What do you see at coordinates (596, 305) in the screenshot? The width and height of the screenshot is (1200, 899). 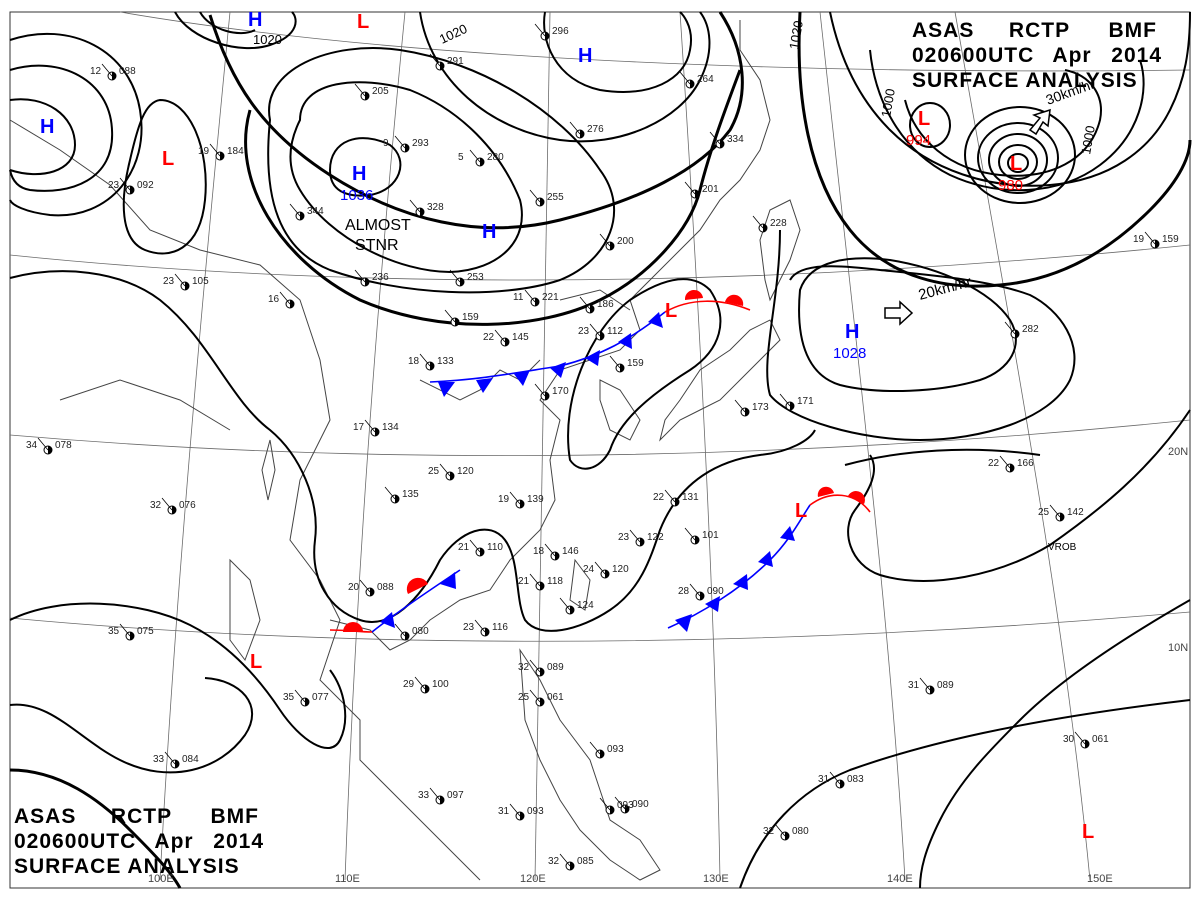 I see `station-plot: 186` at bounding box center [596, 305].